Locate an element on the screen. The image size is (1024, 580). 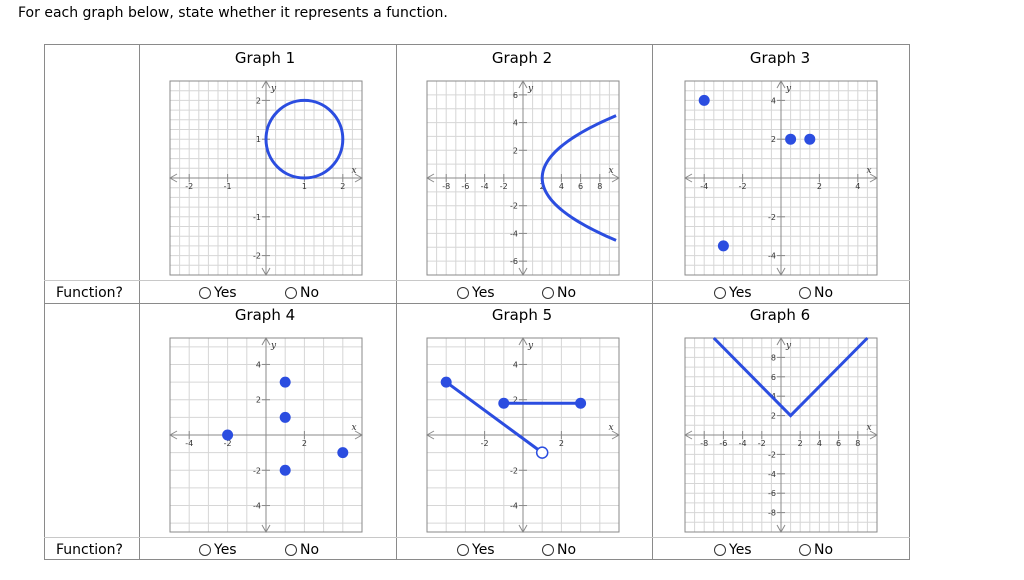
graph-4-no-option: No is located at coordinates (302, 550).